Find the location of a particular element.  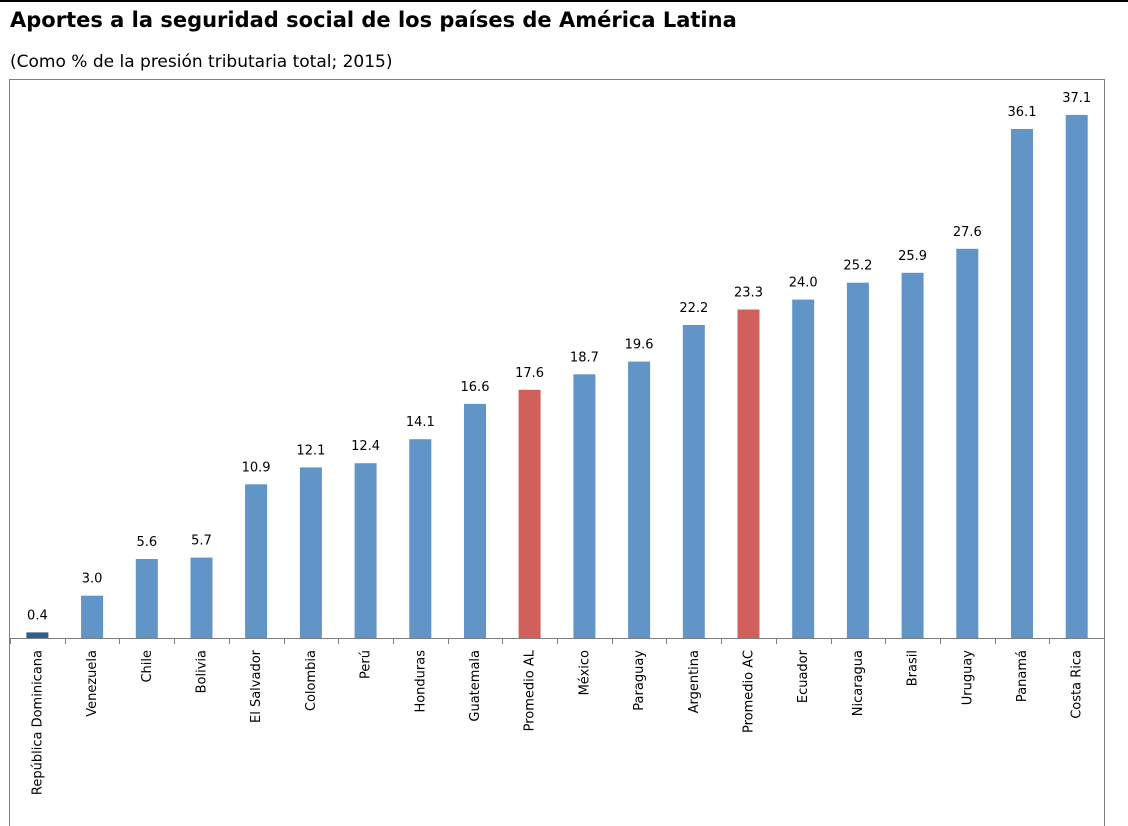

value-label-costa-rica: 37.1 is located at coordinates (1076, 98).